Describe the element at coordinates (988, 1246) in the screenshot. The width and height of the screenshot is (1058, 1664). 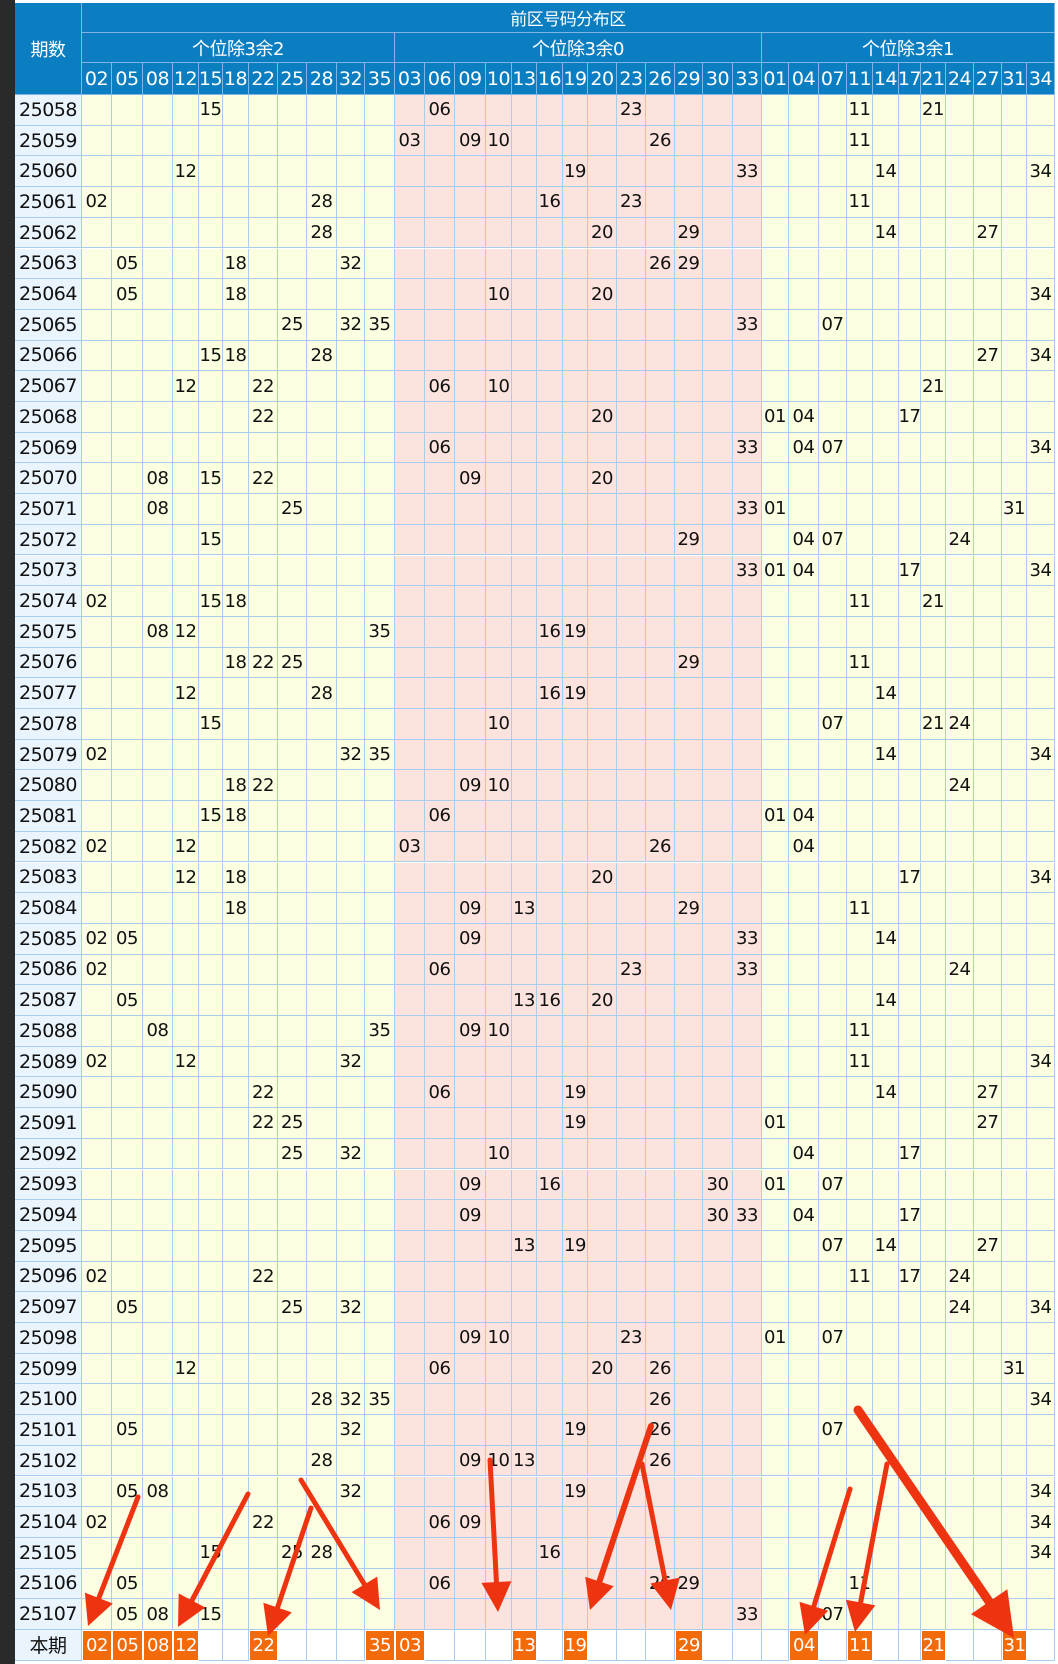
I see `drawn-number-cell: 27` at that location.